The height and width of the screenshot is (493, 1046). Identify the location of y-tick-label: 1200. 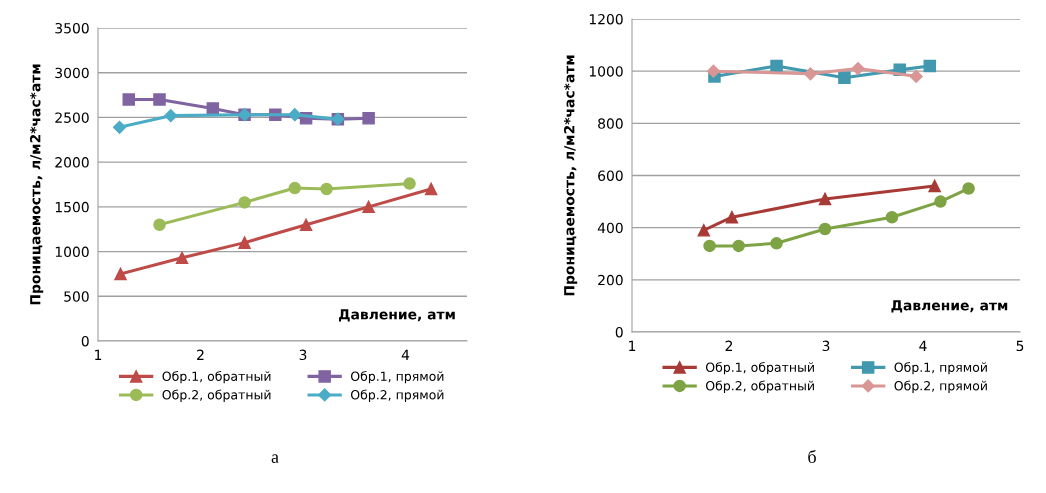
(606, 19).